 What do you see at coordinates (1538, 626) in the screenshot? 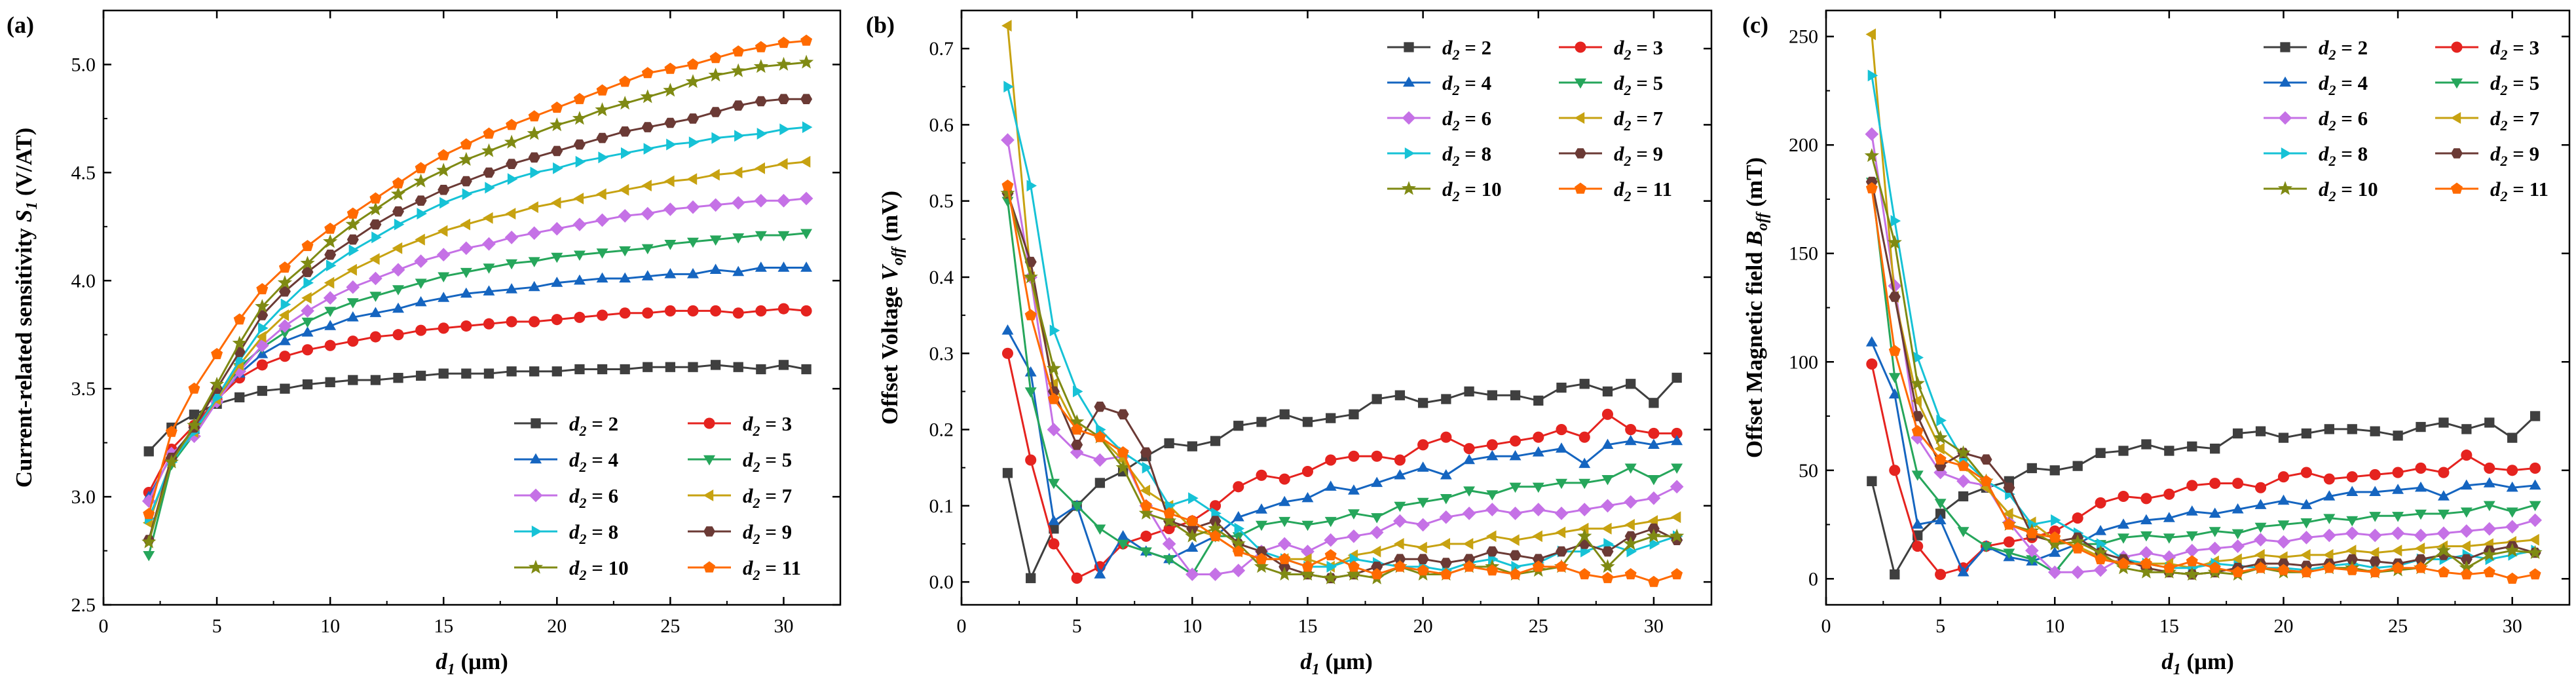
I see `x-tick-label: 25` at bounding box center [1538, 626].